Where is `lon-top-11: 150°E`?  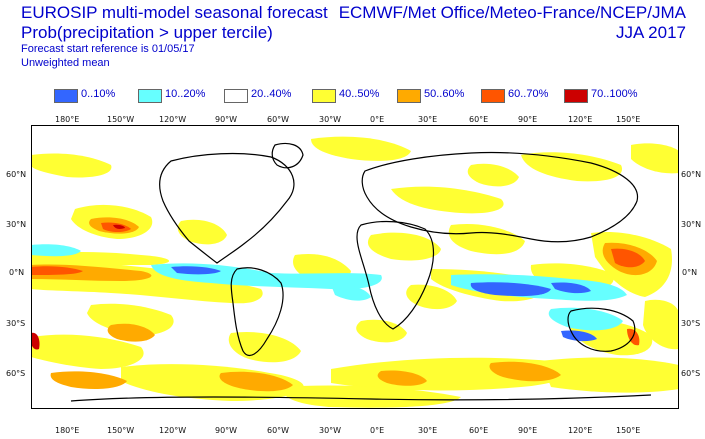
lon-top-11: 150°E is located at coordinates (628, 119).